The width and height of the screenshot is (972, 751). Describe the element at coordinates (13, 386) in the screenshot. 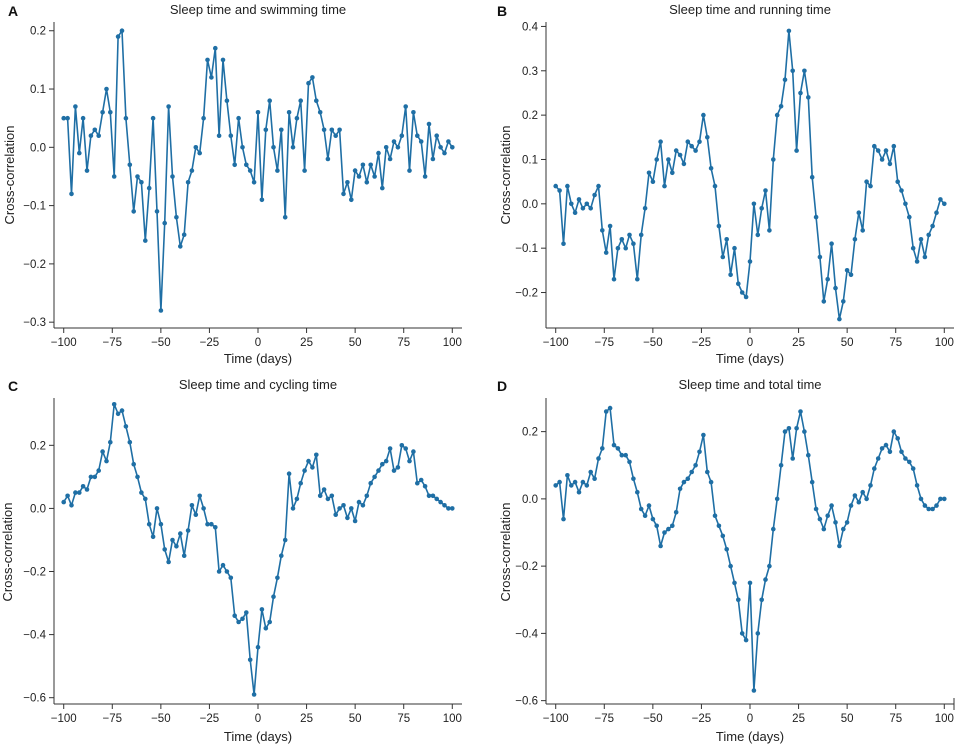

I see `panel-label: C` at that location.